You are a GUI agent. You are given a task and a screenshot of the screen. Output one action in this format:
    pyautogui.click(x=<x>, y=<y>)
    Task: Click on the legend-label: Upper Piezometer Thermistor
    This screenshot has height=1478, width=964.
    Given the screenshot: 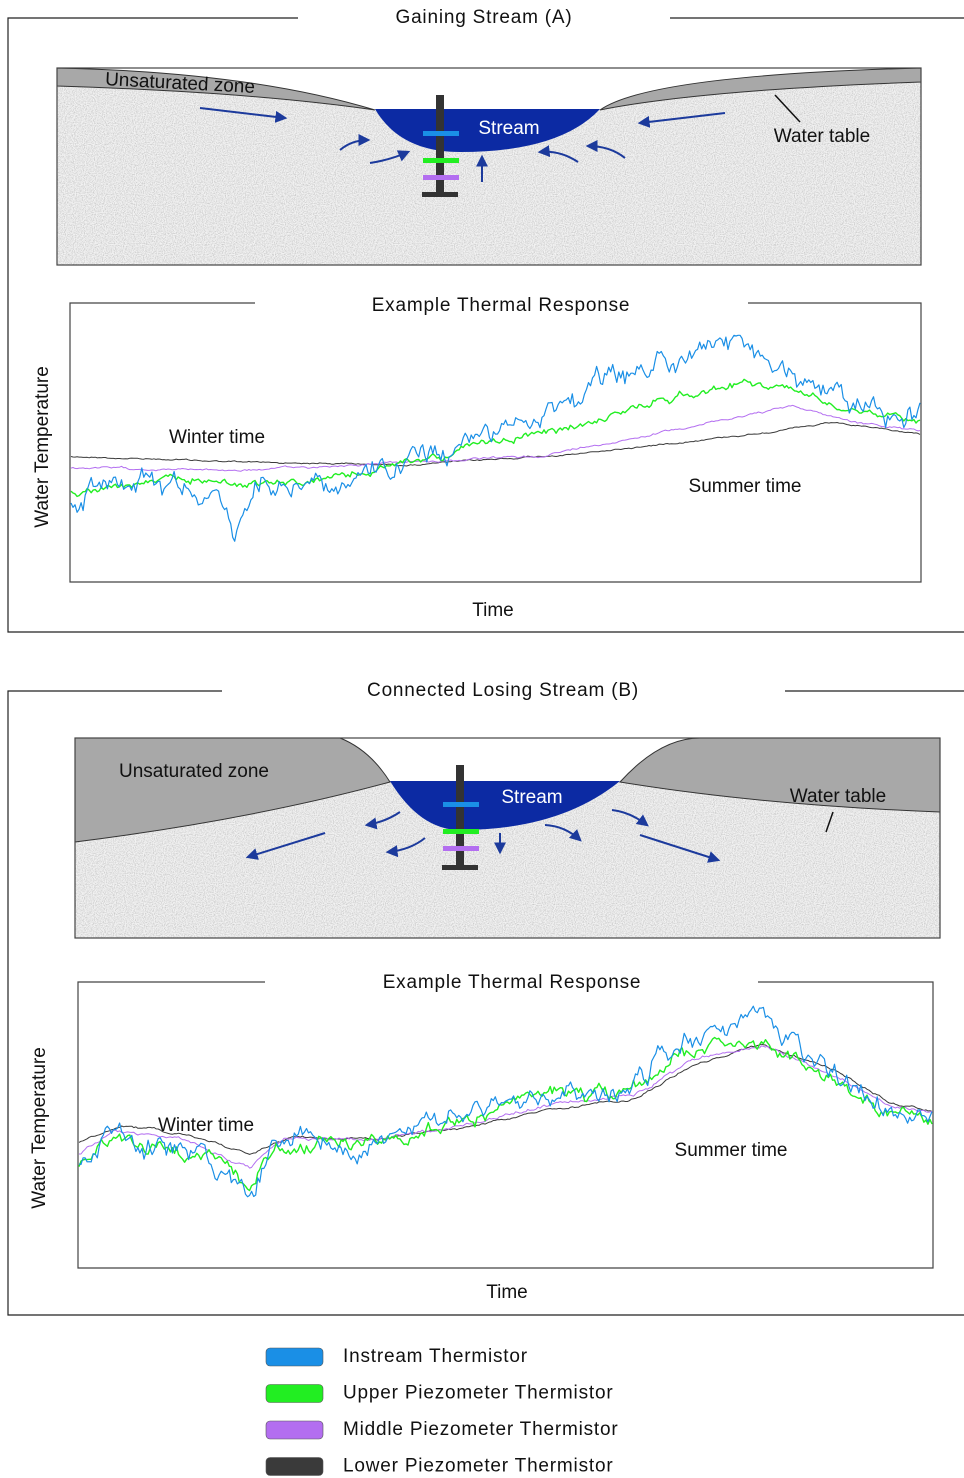 What is the action you would take?
    pyautogui.click(x=478, y=1393)
    